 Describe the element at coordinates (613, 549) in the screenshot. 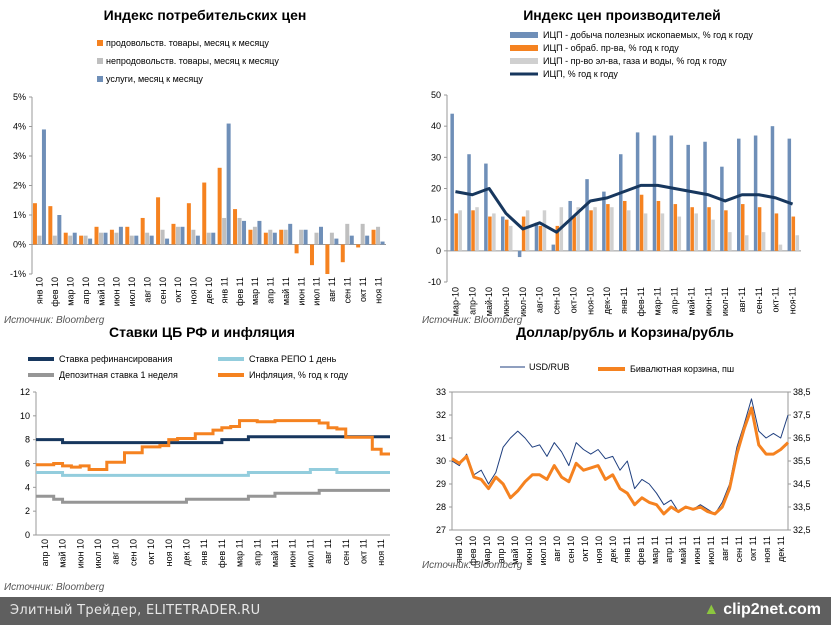

I see `x-tick-label-11: дек 10` at that location.